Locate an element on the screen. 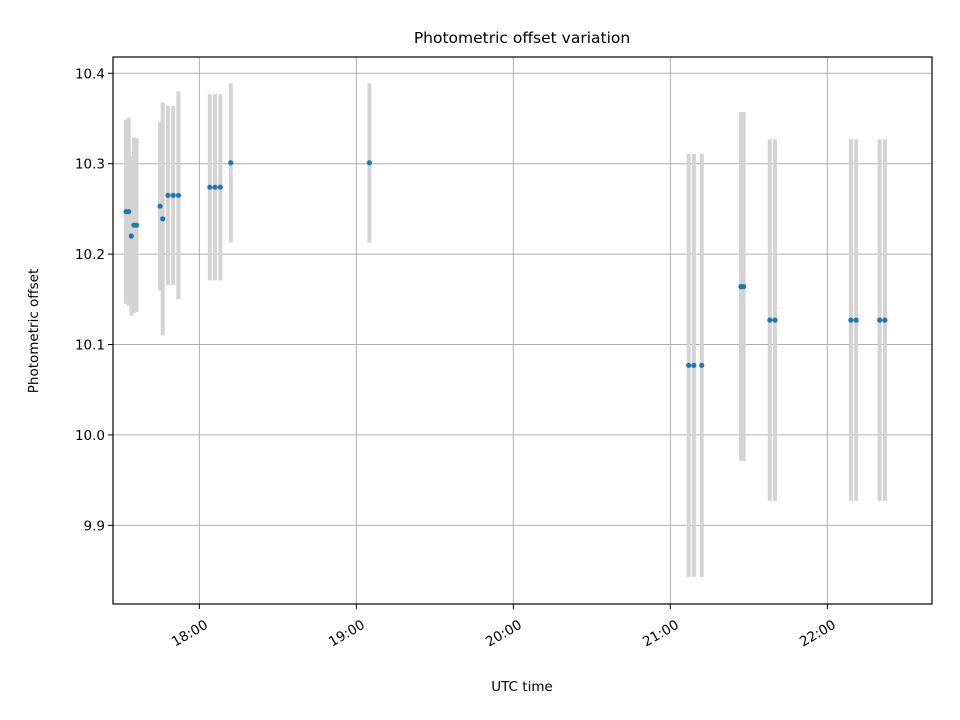 Image resolution: width=960 pixels, height=720 pixels. y-tick-label: 10.2 is located at coordinates (90, 255).